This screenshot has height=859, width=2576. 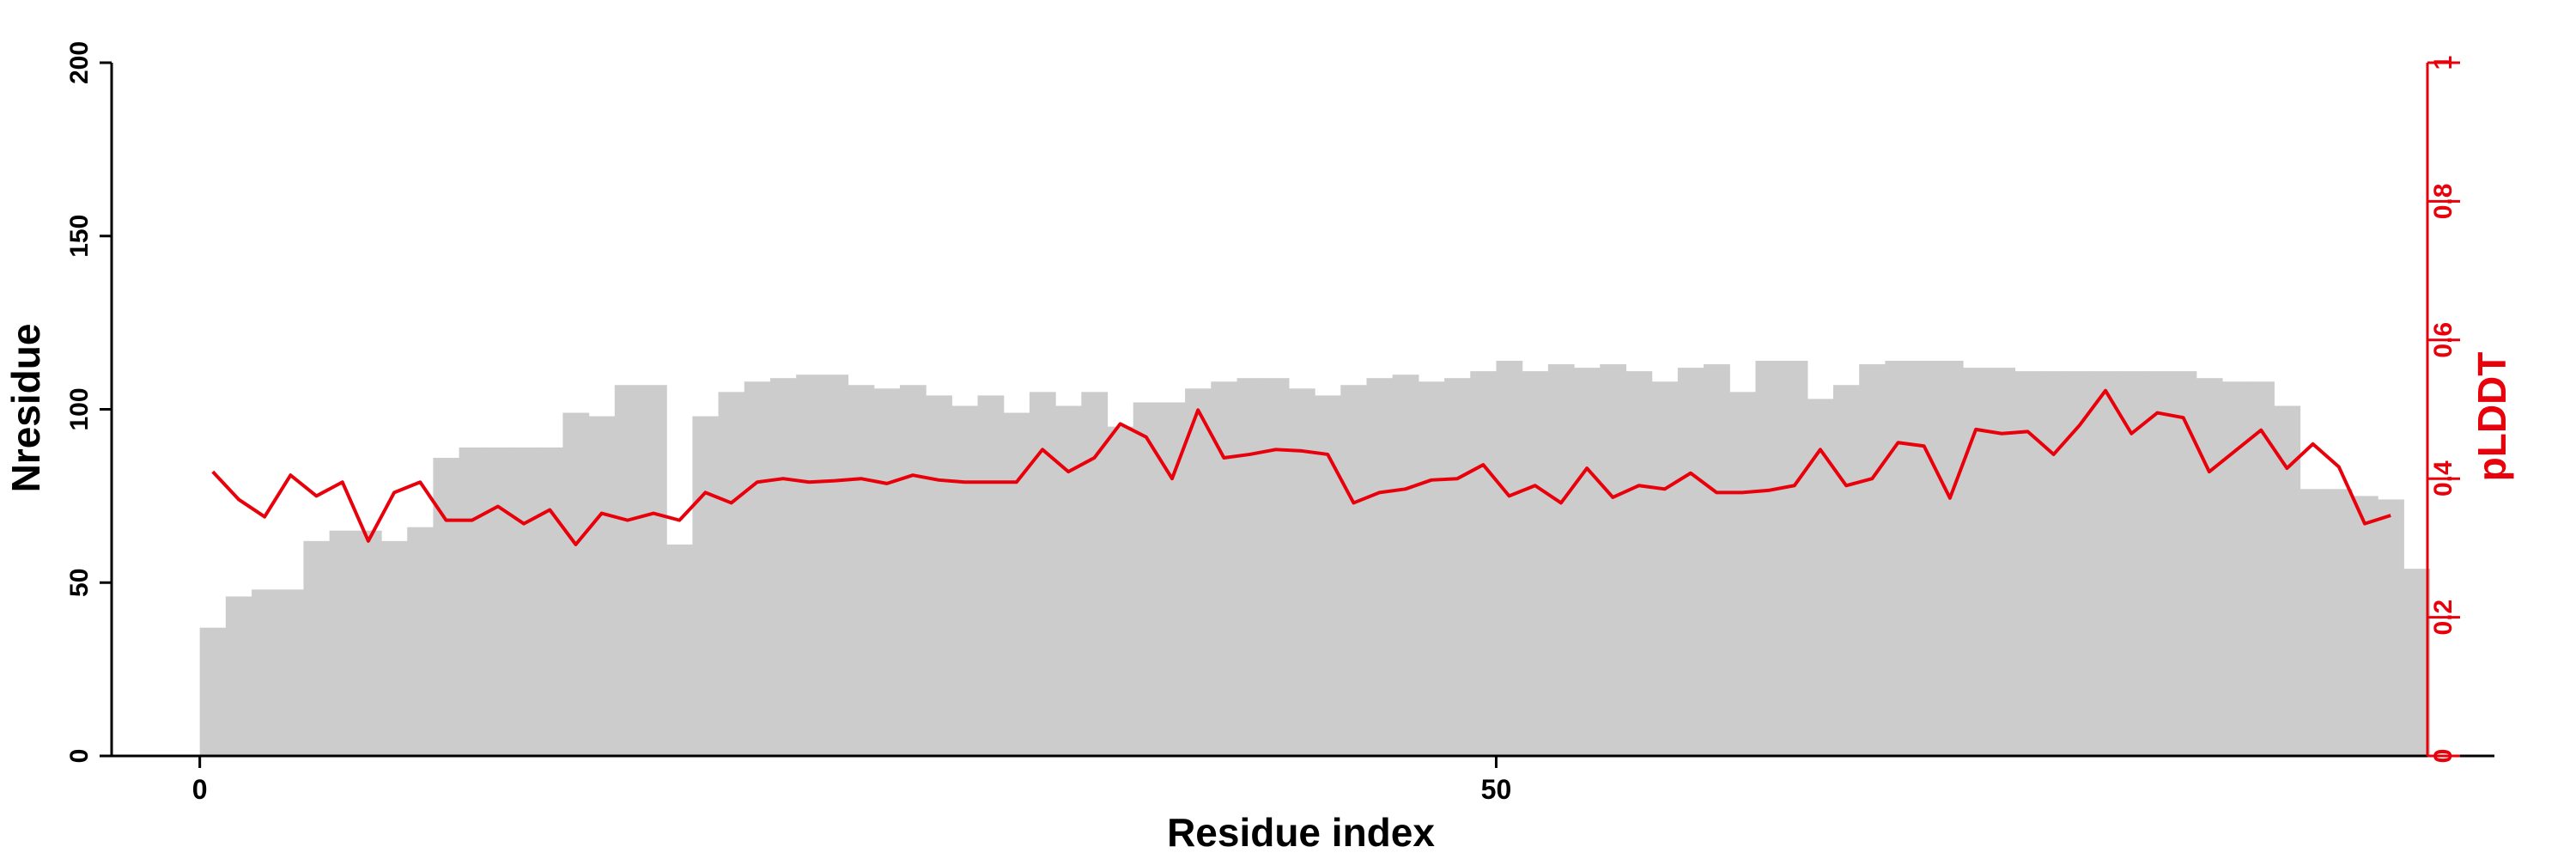 What do you see at coordinates (79, 756) in the screenshot?
I see `y-left-tick-label: 0` at bounding box center [79, 756].